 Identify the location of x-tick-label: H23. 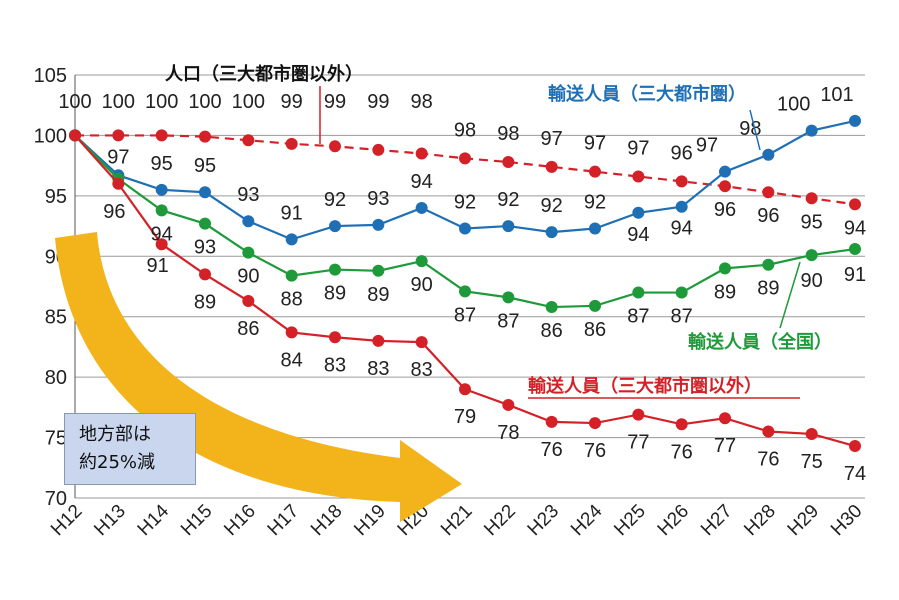
(543, 520).